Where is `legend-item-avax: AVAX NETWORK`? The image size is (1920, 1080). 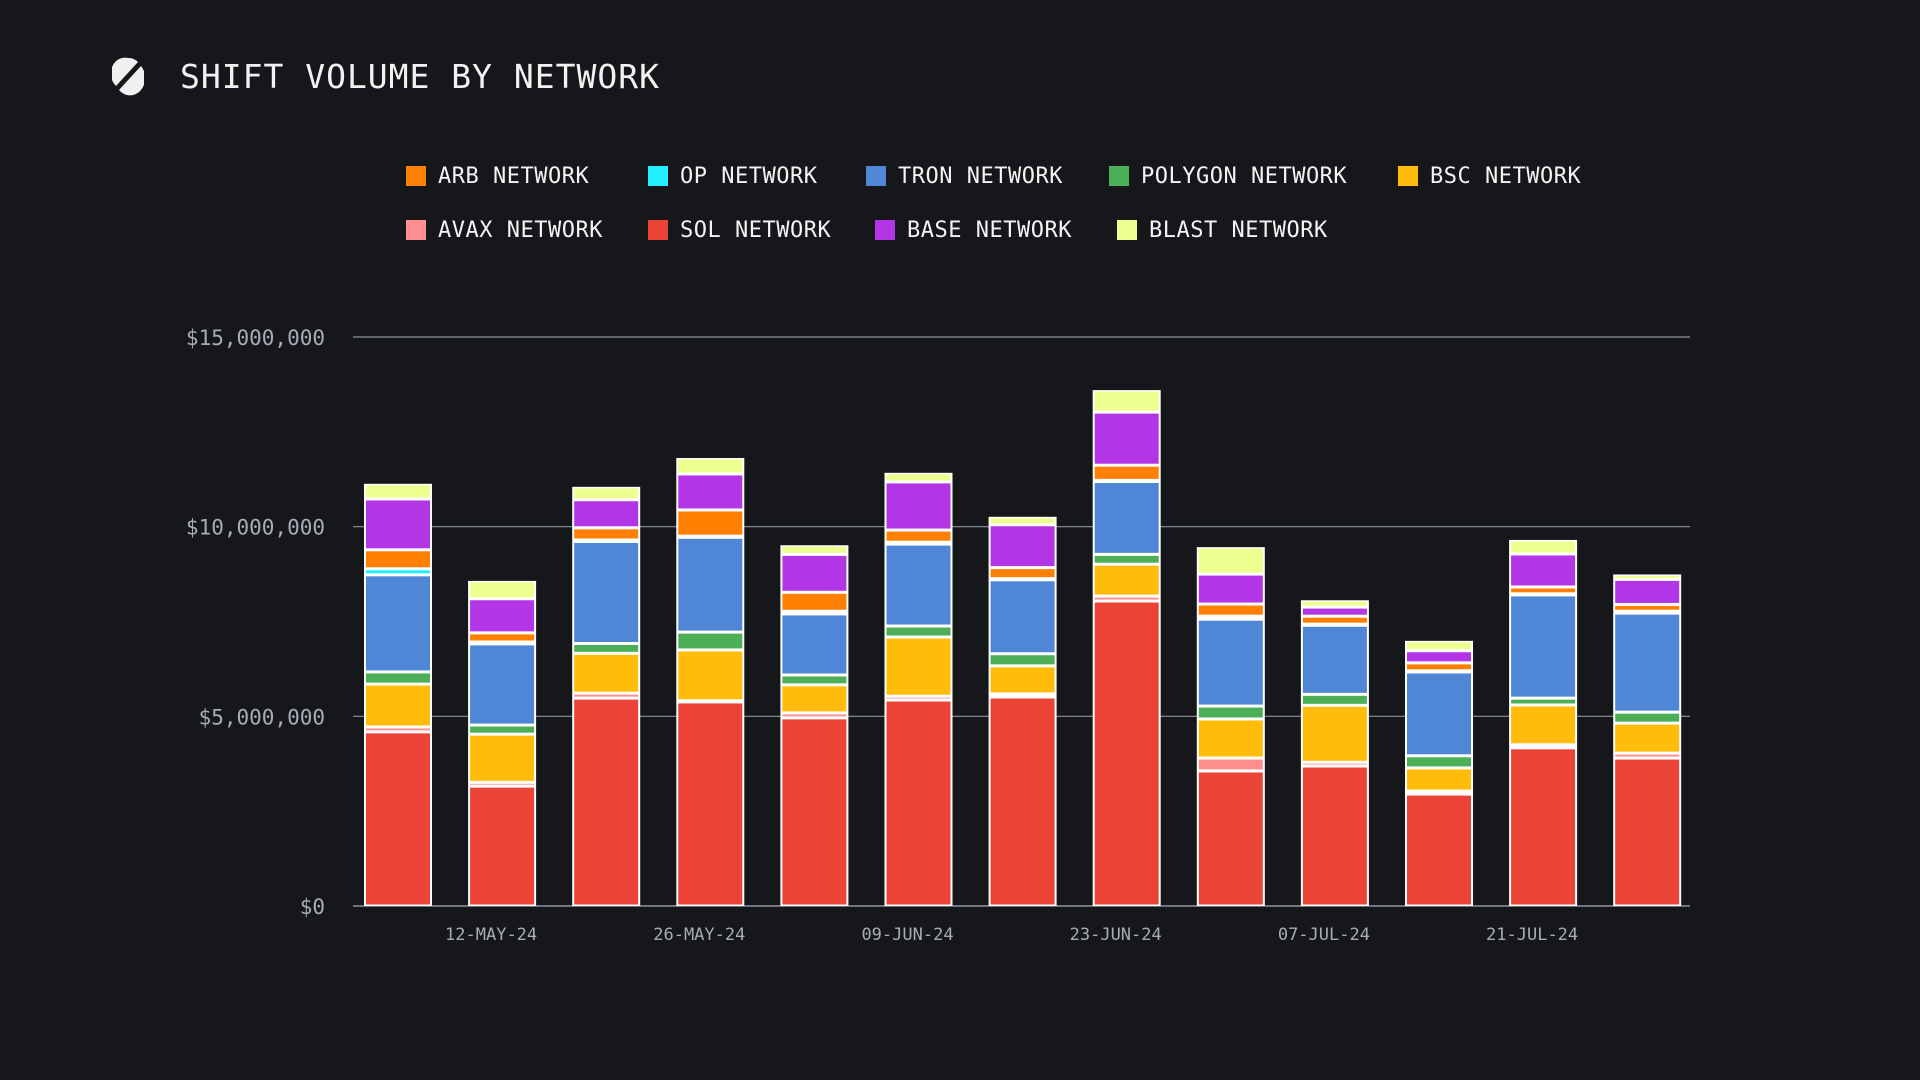 legend-item-avax: AVAX NETWORK is located at coordinates (504, 230).